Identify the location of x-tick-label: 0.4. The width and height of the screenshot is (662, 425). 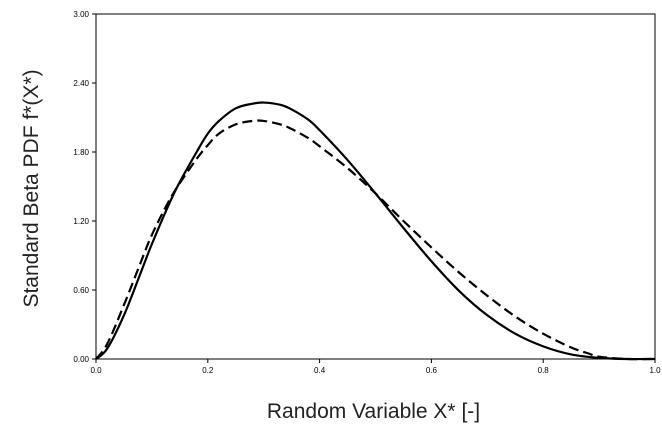
(320, 370).